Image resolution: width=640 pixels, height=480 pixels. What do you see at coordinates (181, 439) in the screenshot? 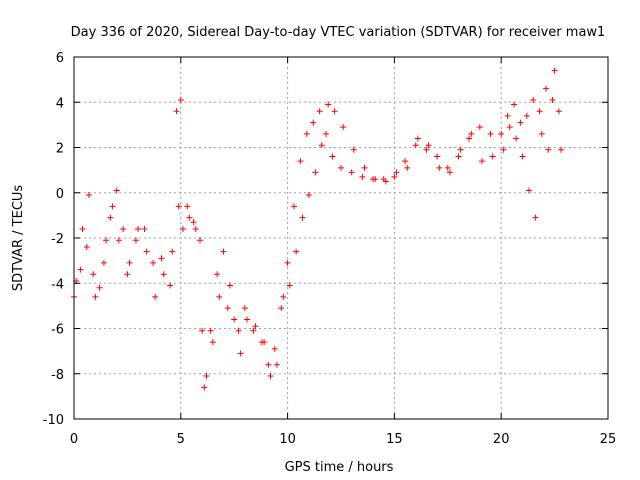
I see `x-tick-label: 5` at bounding box center [181, 439].